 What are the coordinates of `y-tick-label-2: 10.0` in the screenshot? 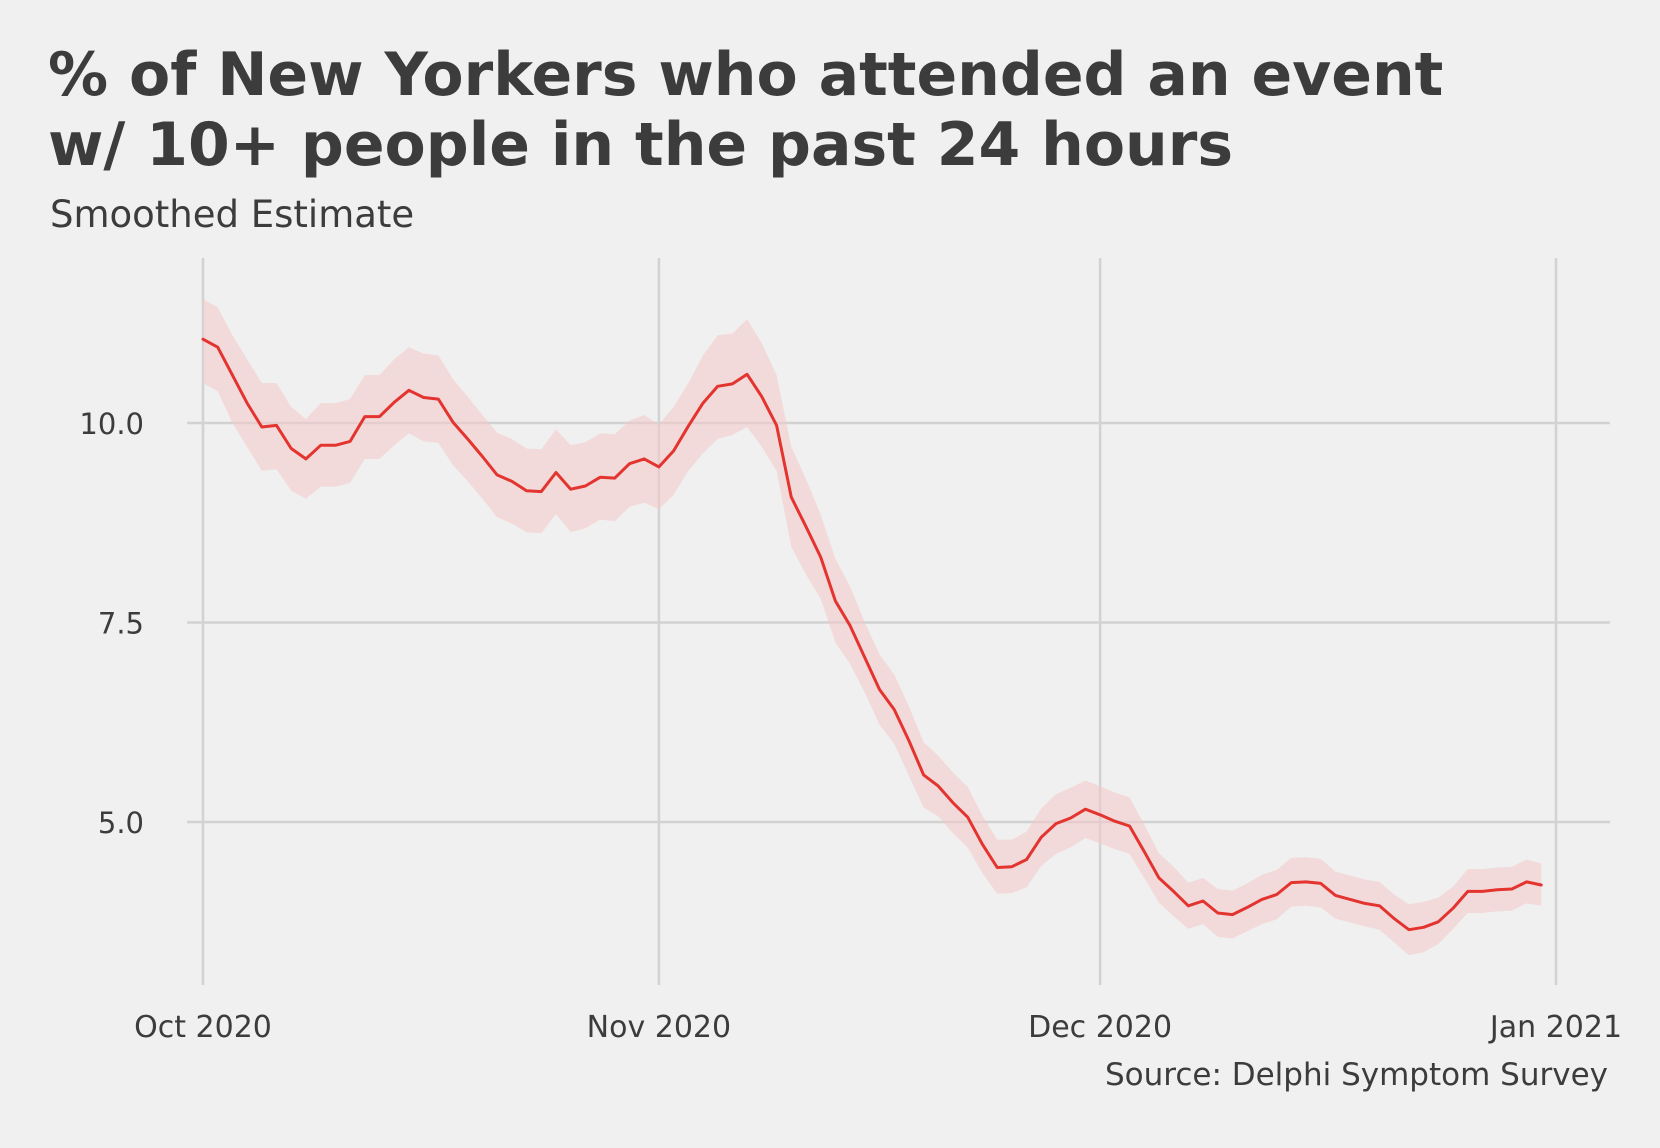 It's located at (111, 424).